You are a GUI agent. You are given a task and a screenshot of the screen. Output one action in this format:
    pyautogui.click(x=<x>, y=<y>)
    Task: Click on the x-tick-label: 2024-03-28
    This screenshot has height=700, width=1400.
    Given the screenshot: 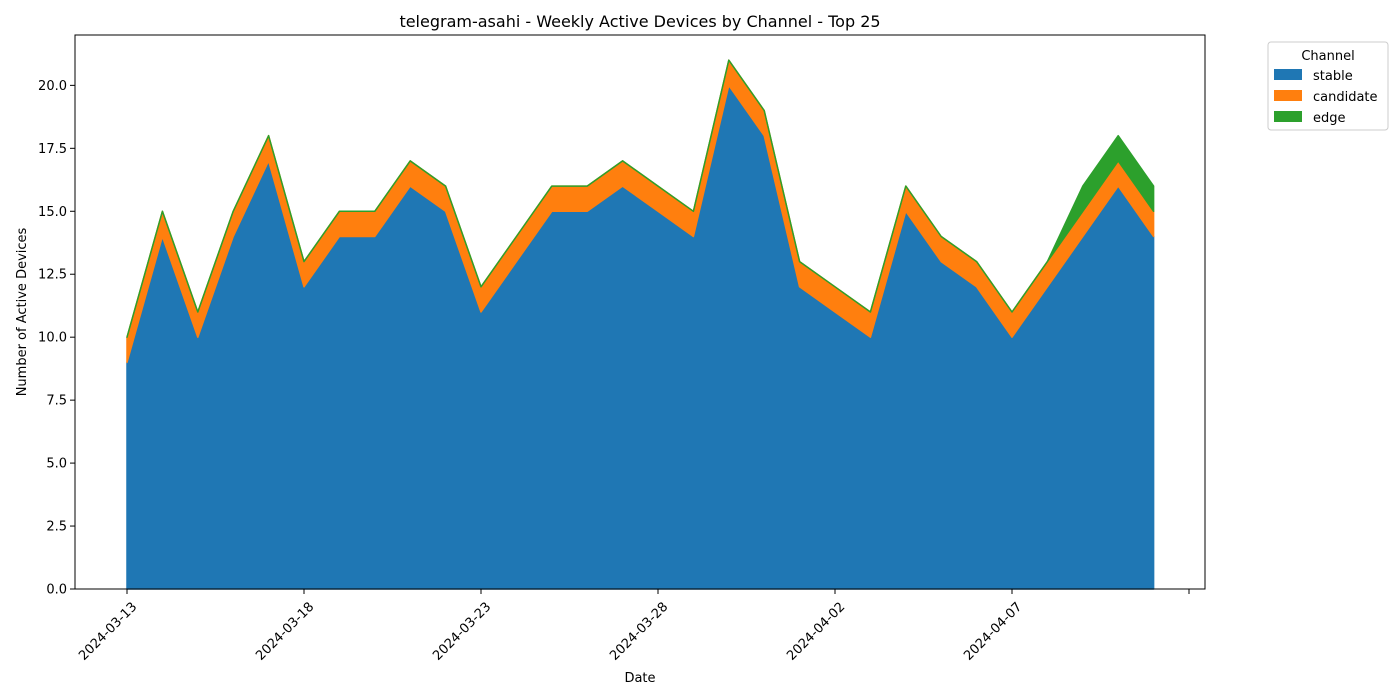 What is the action you would take?
    pyautogui.click(x=639, y=632)
    